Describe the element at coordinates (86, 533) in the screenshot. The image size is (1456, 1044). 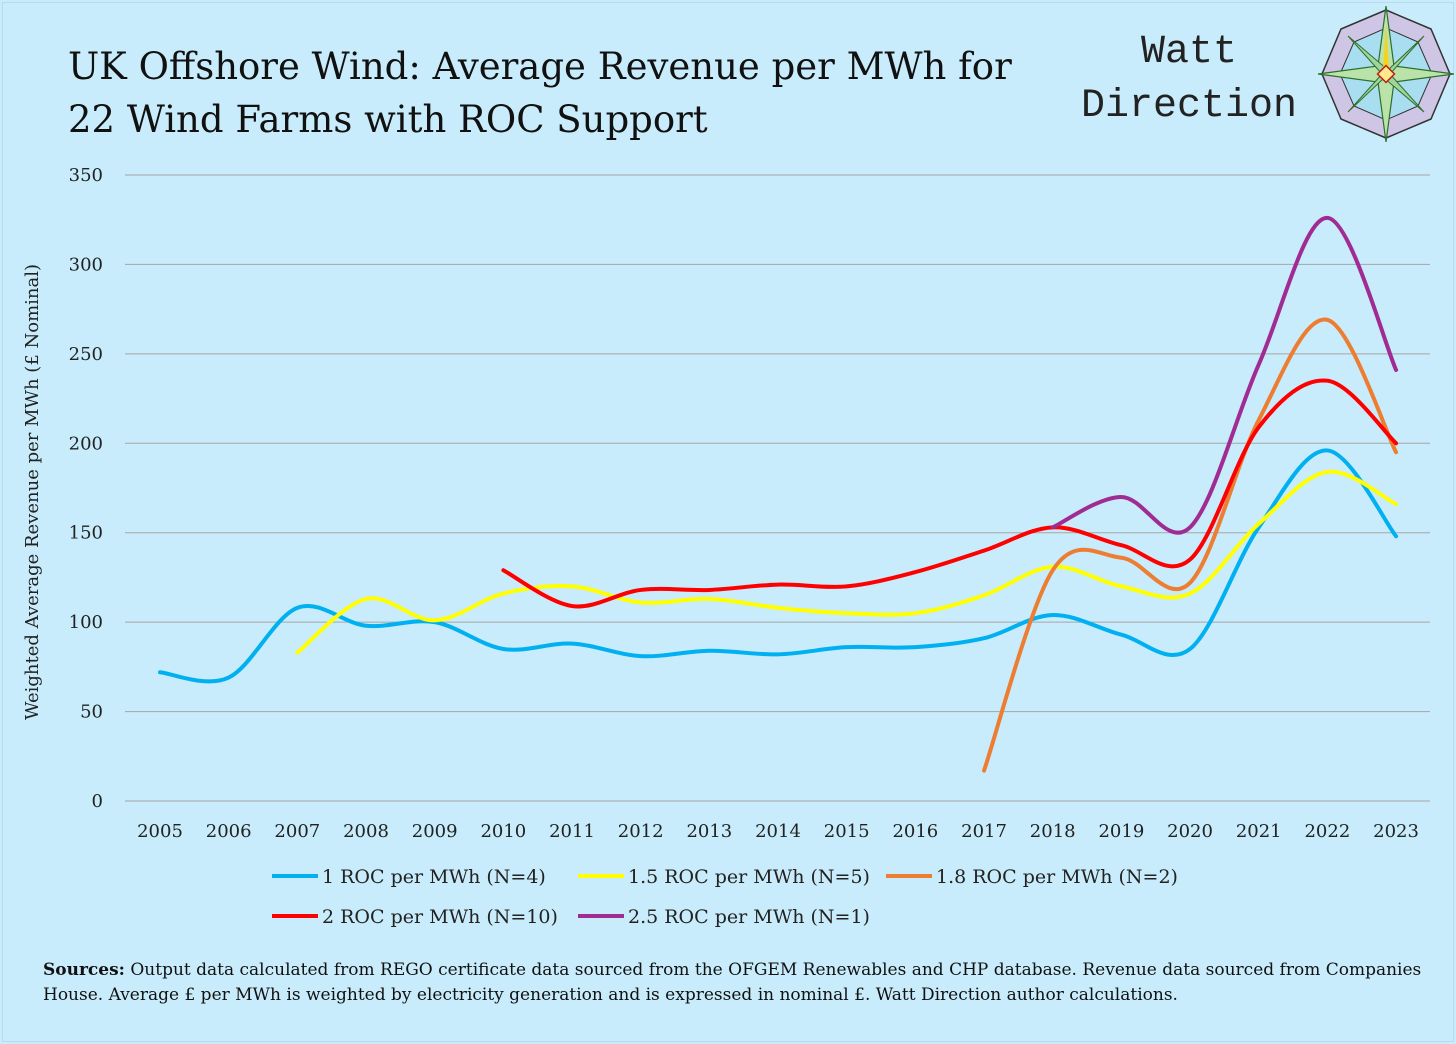
I see `y-tick-label: 150` at that location.